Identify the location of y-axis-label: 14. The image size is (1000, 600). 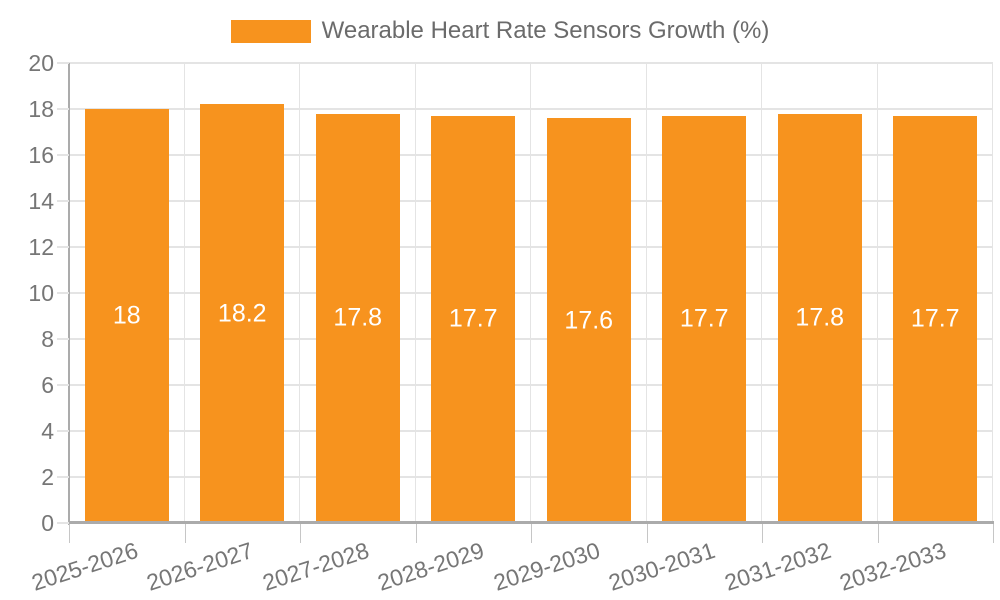
(41, 201).